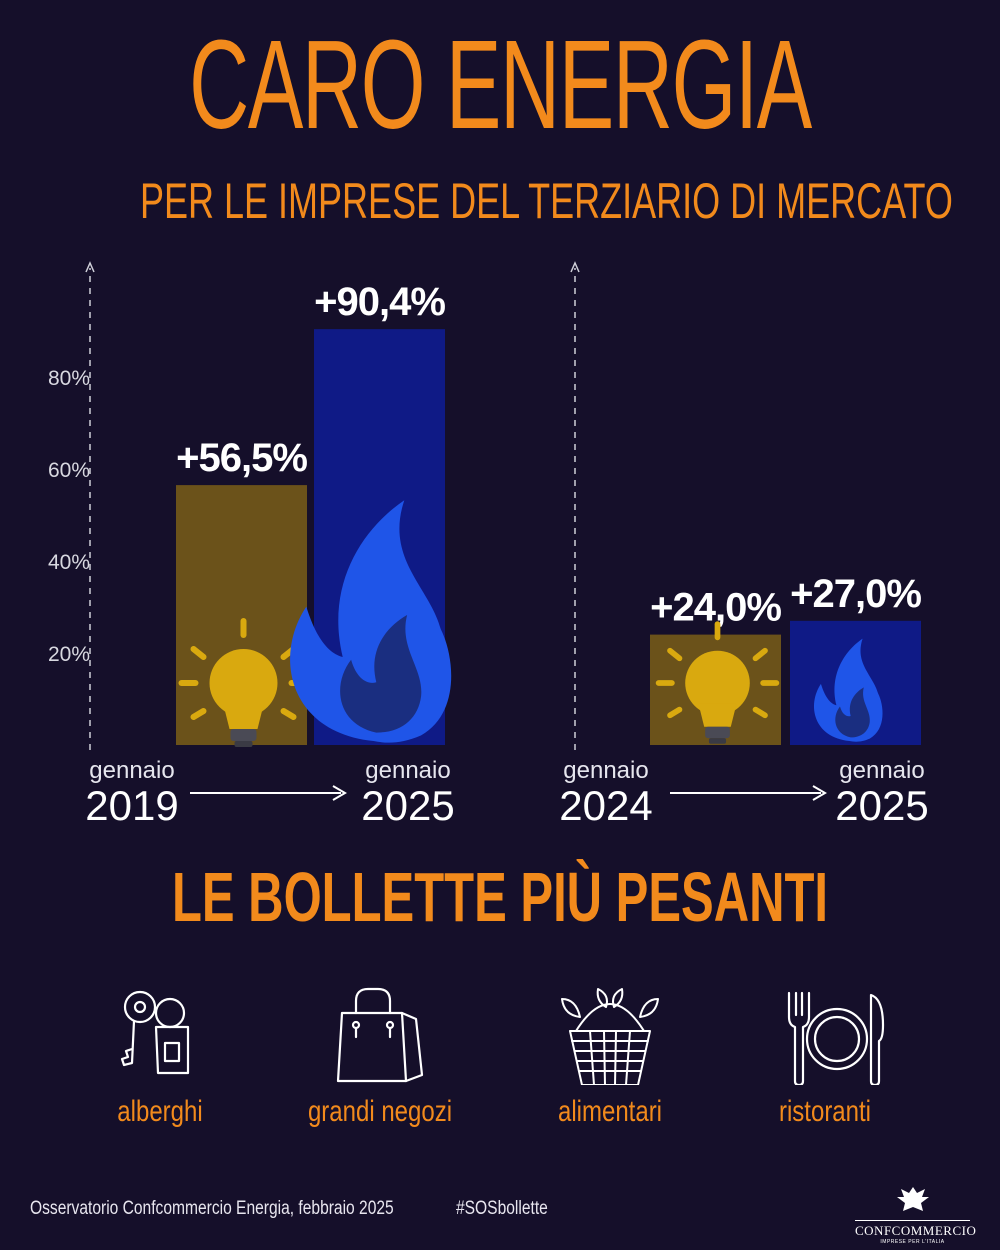 This screenshot has height=1250, width=1000. Describe the element at coordinates (69, 470) in the screenshot. I see `y-tick-label: 60%` at that location.